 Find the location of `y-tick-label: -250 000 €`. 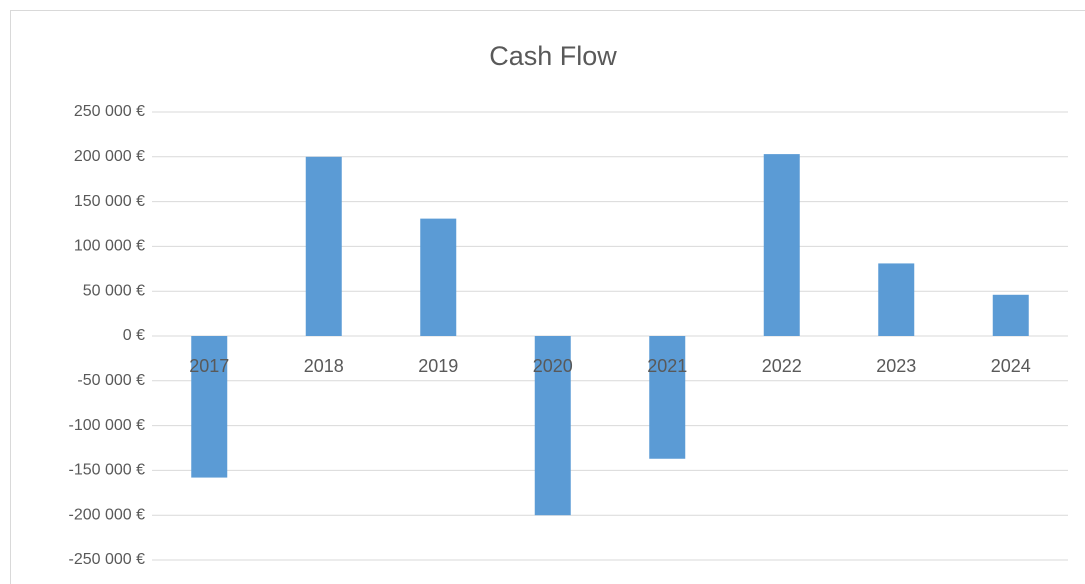

y-tick-label: -250 000 € is located at coordinates (106, 559).